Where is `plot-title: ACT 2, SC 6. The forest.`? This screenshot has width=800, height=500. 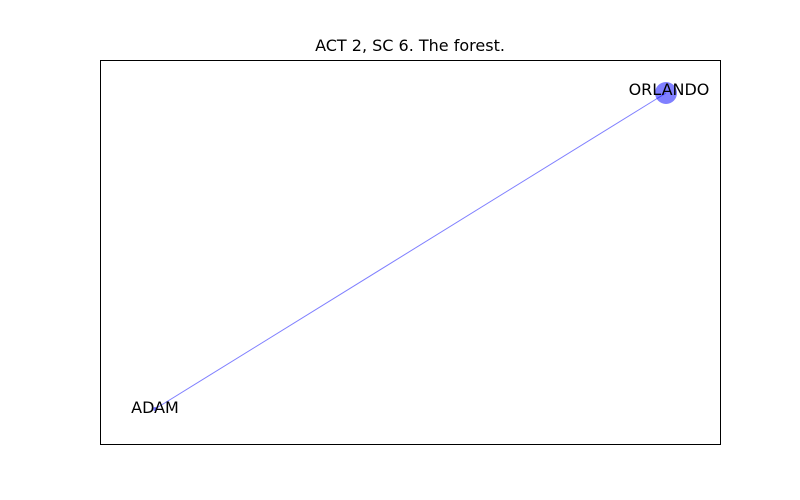 plot-title: ACT 2, SC 6. The forest. is located at coordinates (410, 45).